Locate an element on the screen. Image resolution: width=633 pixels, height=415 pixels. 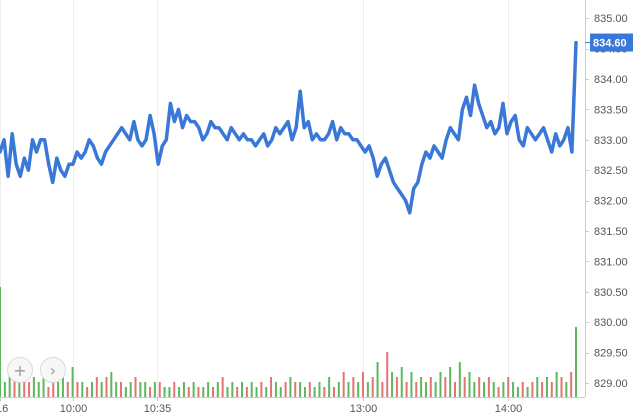
last-value-marker: 834.60 is located at coordinates (609, 42).